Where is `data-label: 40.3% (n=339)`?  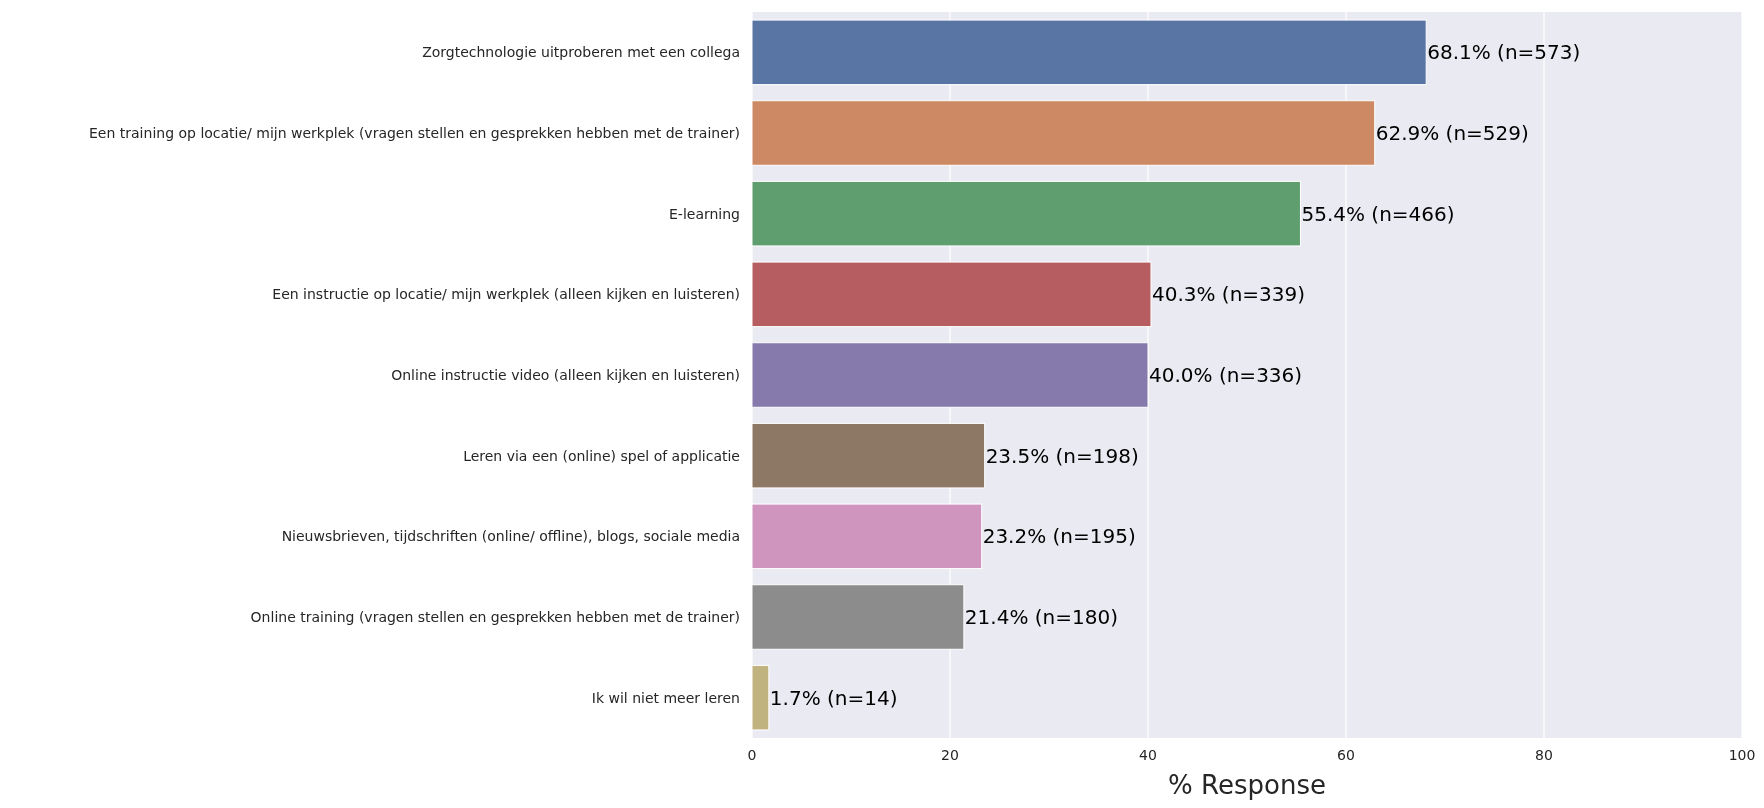 data-label: 40.3% (n=339) is located at coordinates (1228, 294).